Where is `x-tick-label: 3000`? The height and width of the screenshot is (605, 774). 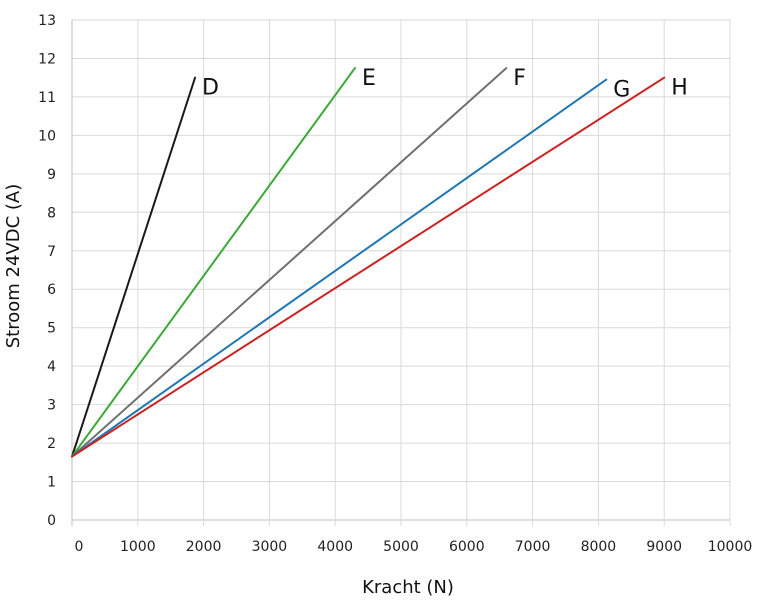
x-tick-label: 3000 is located at coordinates (270, 547).